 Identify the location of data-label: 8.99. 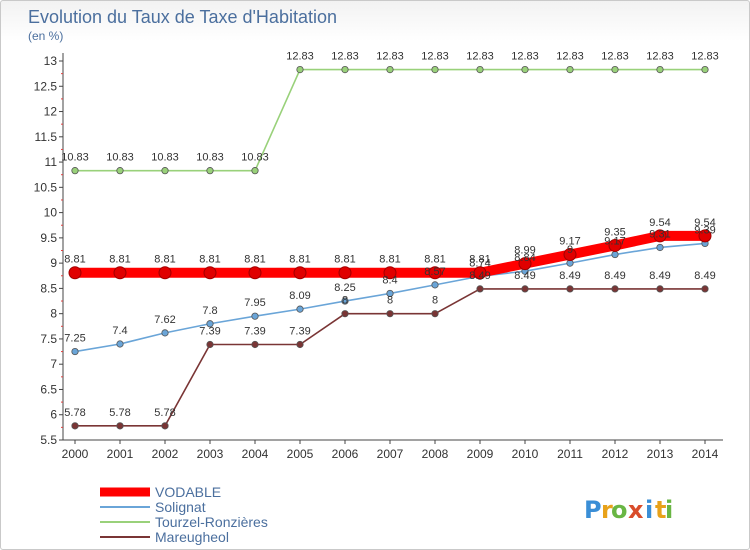
(524, 251).